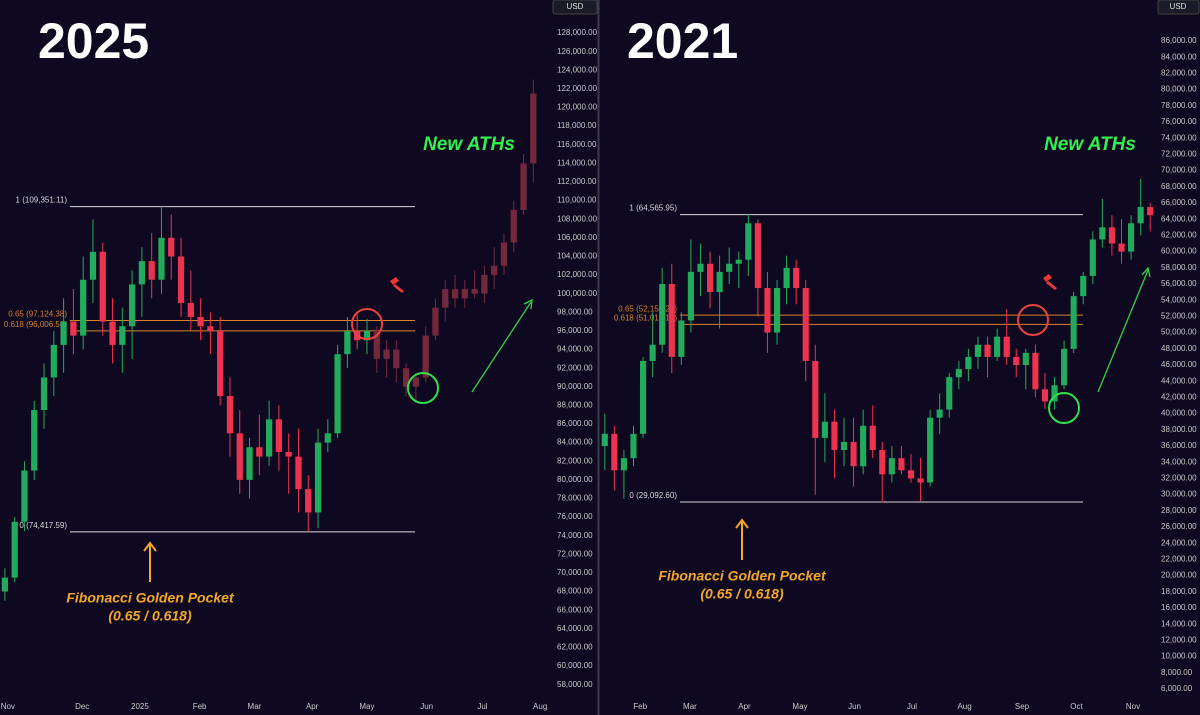 The image size is (1200, 715). What do you see at coordinates (1179, 380) in the screenshot?
I see `y-tick-label: 44,000.00` at bounding box center [1179, 380].